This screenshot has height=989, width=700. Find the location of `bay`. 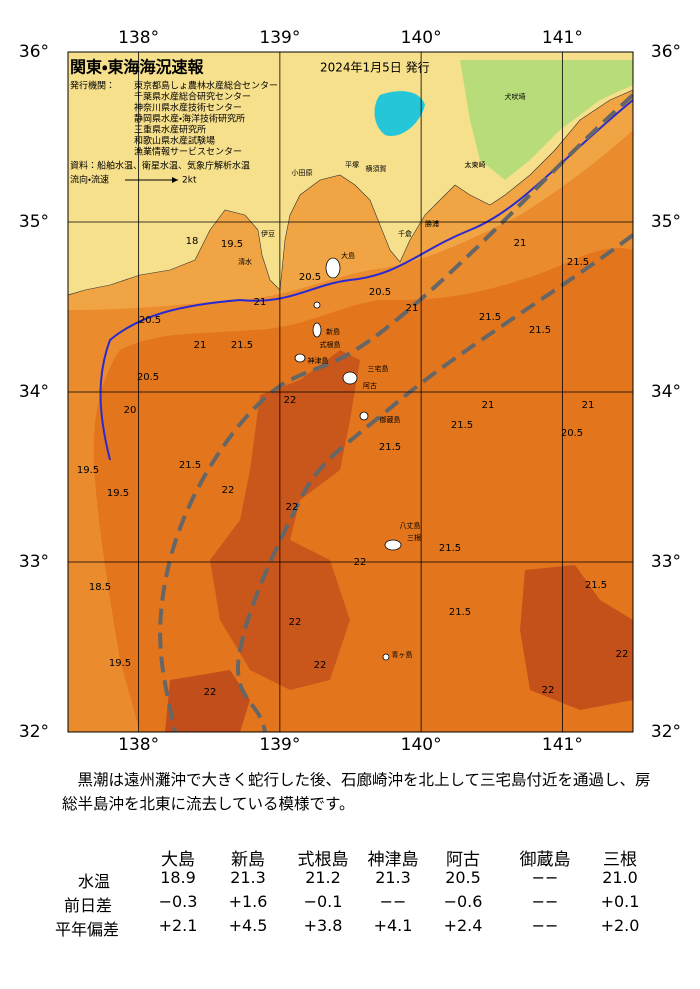

bay is located at coordinates (399, 113).